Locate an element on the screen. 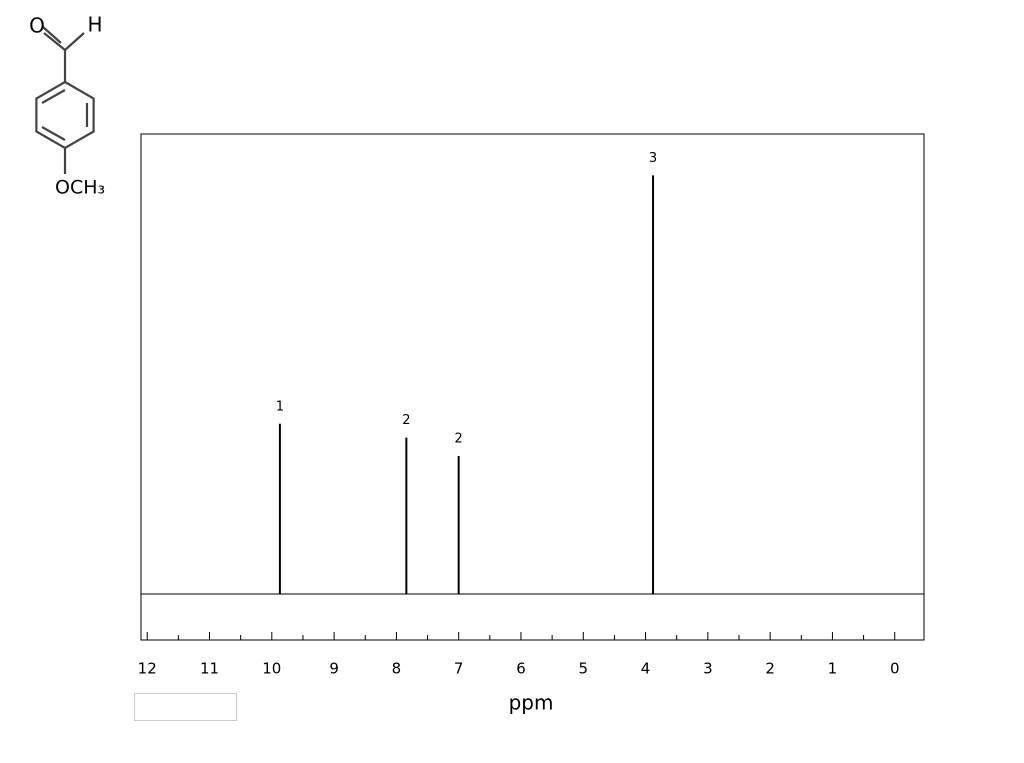 The width and height of the screenshot is (1024, 763). peak-label: 3 is located at coordinates (653, 158).